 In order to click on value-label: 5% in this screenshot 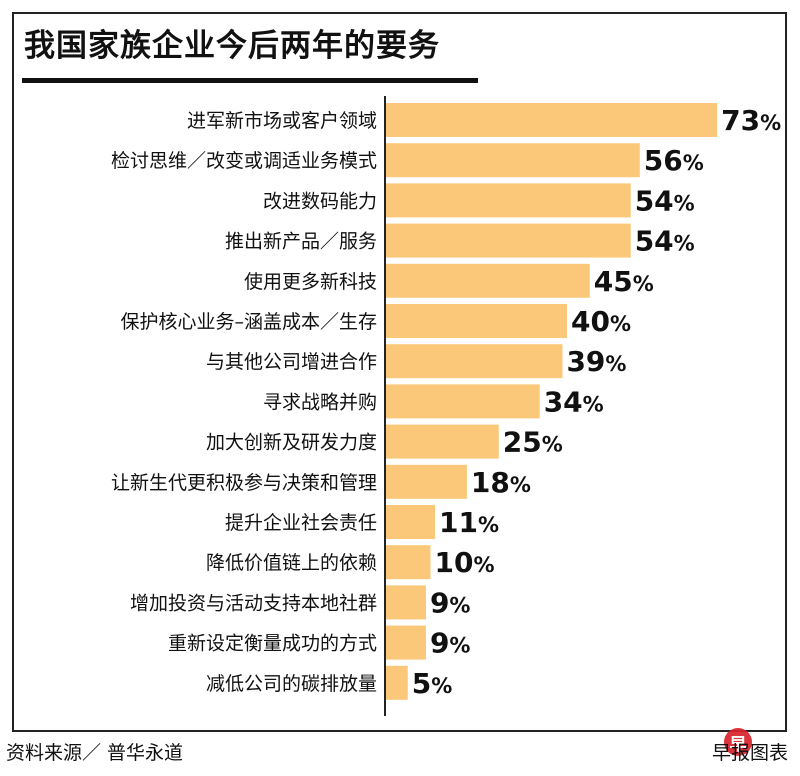, I will do `click(432, 683)`.